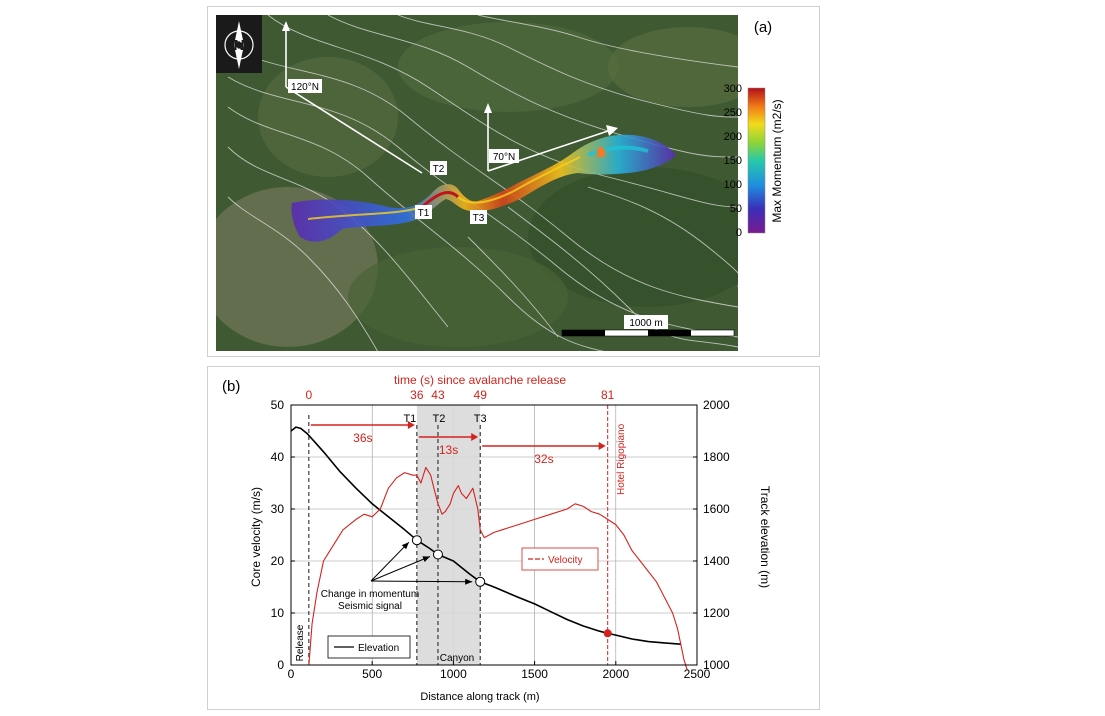 The height and width of the screenshot is (716, 1105). I want to click on track-label-t3: T3, so click(478, 217).